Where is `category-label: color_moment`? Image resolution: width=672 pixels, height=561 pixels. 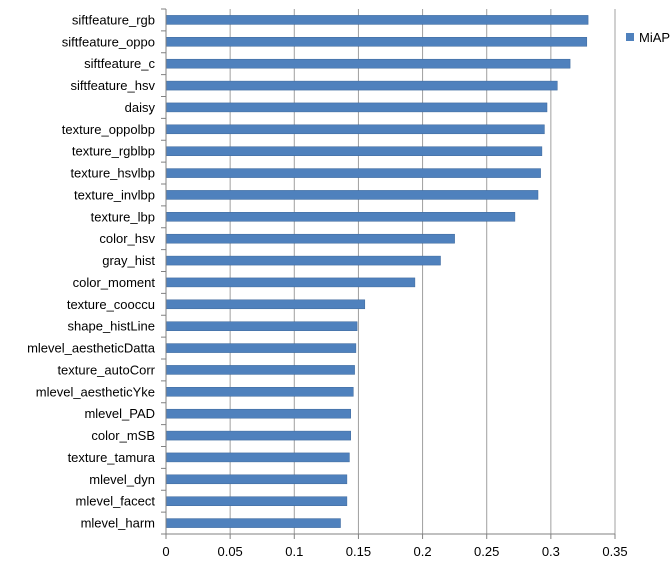 category-label: color_moment is located at coordinates (114, 282).